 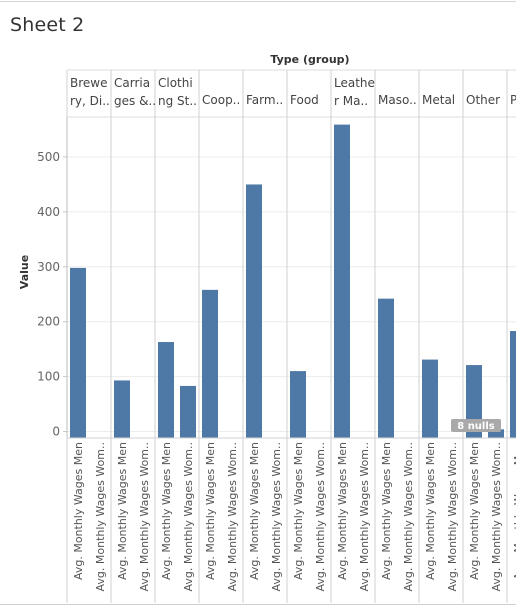 I want to click on group-header-label: ges &.., so click(x=135, y=101).